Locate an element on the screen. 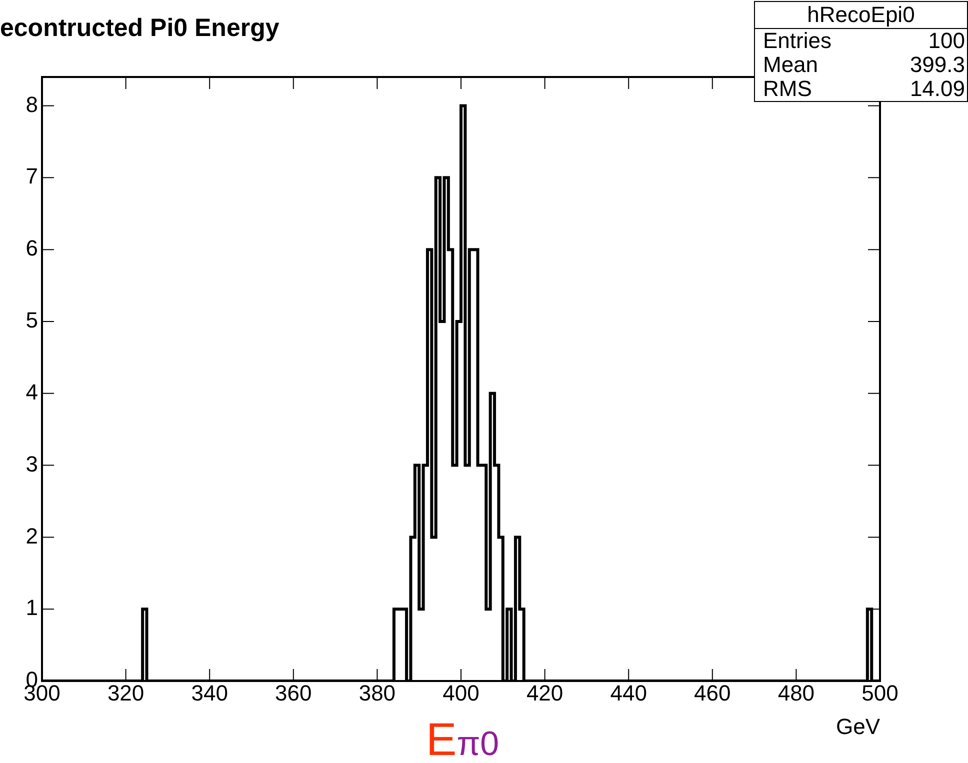 The image size is (968, 763). y-tick-label: 8 is located at coordinates (32, 104).